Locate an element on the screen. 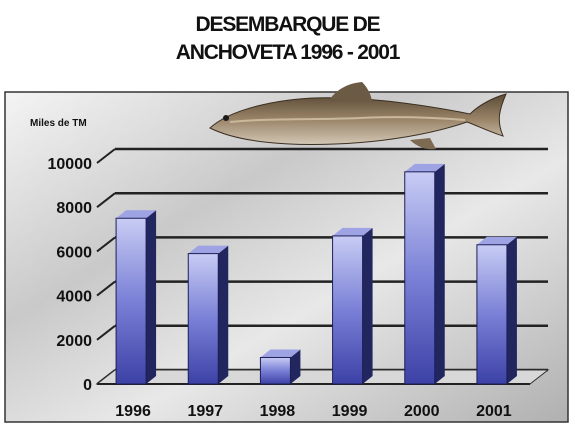  x-tick-label: 1997 is located at coordinates (205, 411).